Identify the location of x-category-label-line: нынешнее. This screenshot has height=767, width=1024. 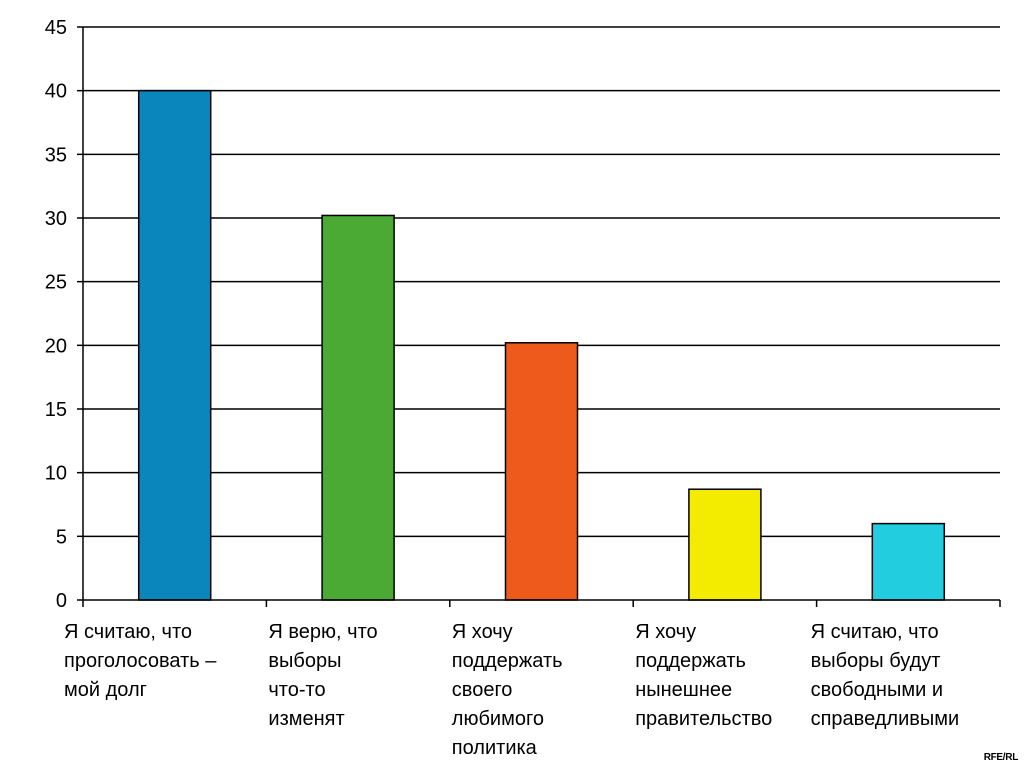
(683, 690).